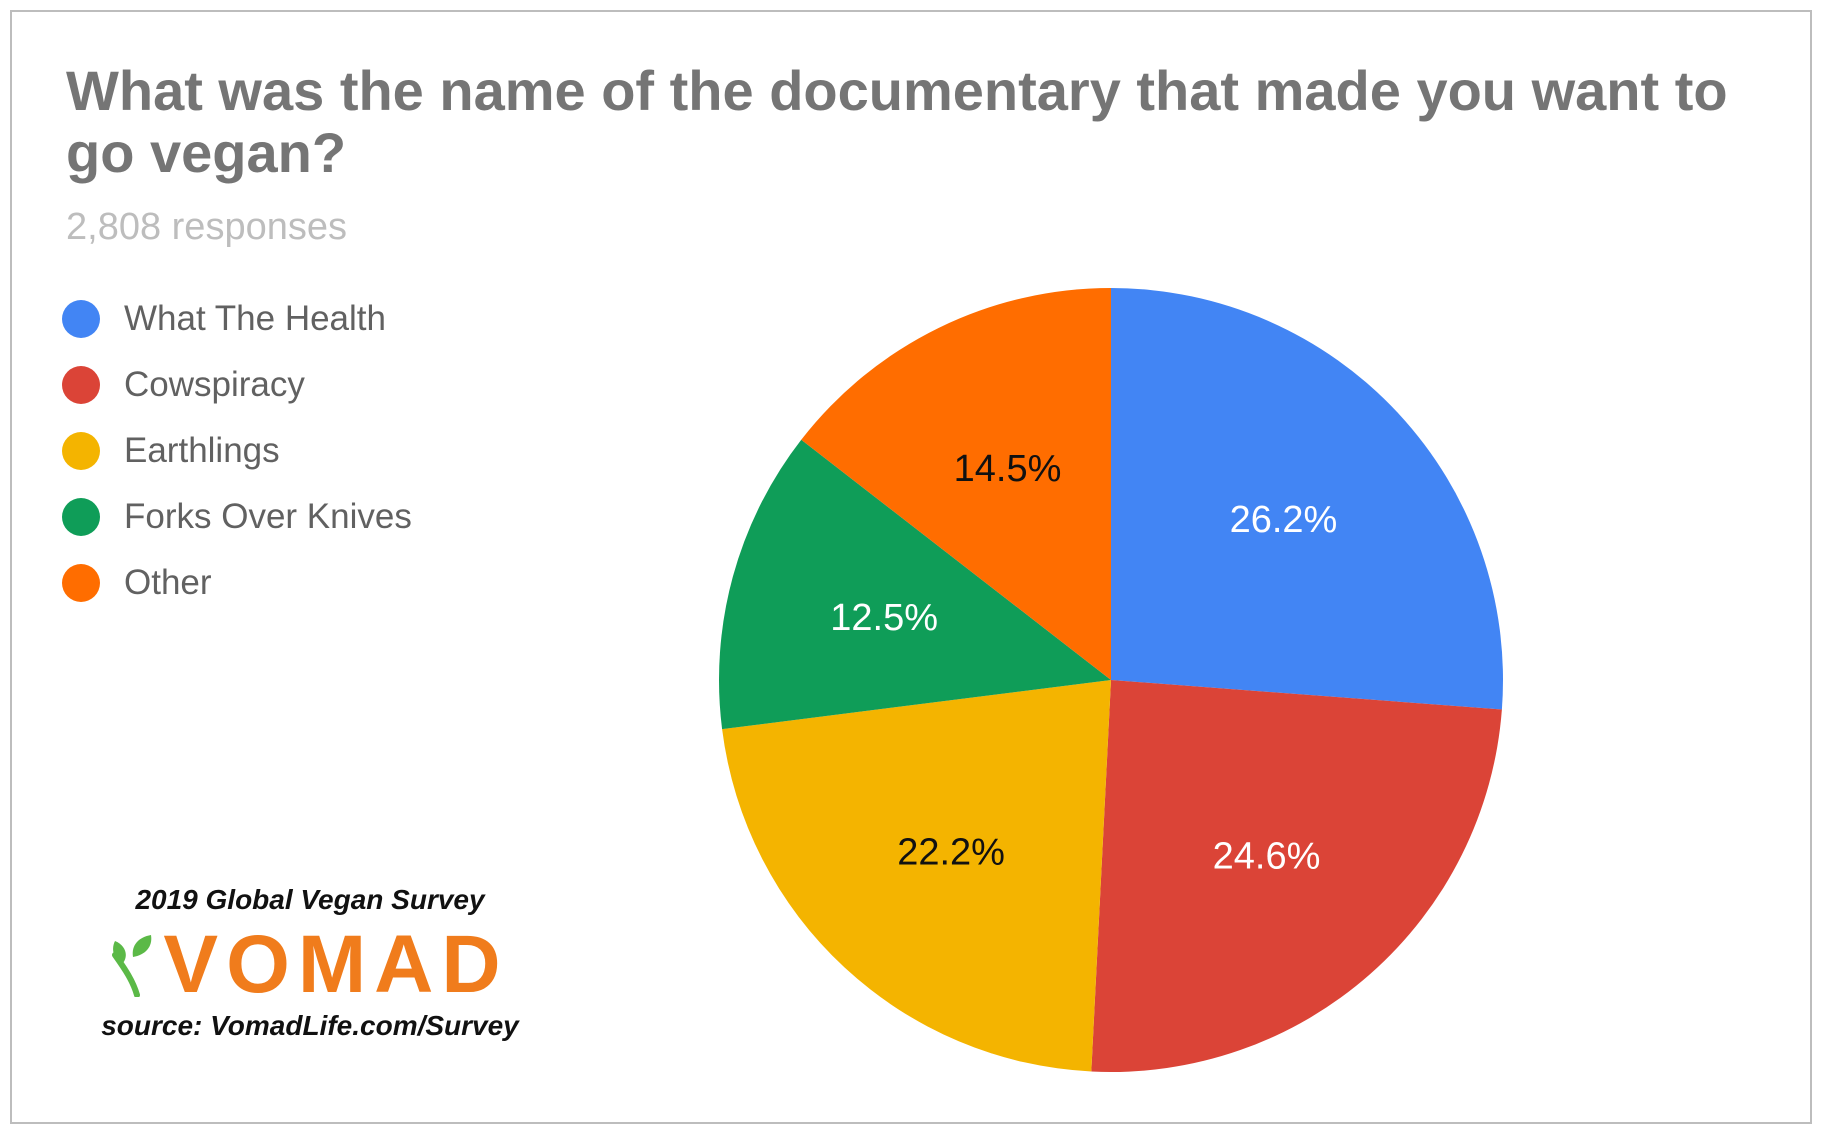 The width and height of the screenshot is (1822, 1134). Describe the element at coordinates (310, 899) in the screenshot. I see `survey-name: 2019 Global Vegan Survey` at that location.